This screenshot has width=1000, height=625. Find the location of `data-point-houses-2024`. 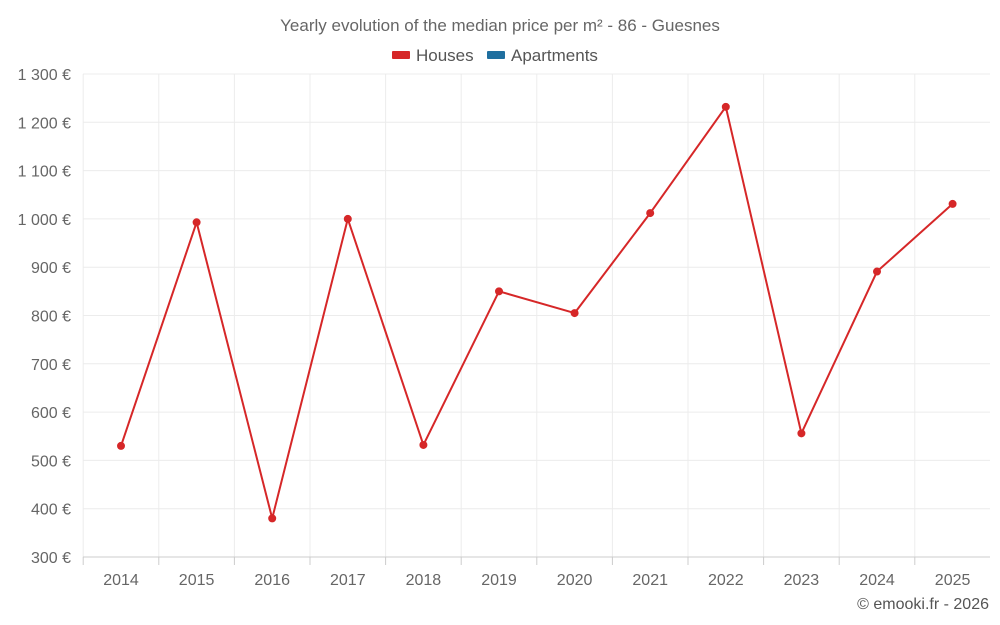

data-point-houses-2024 is located at coordinates (877, 271).